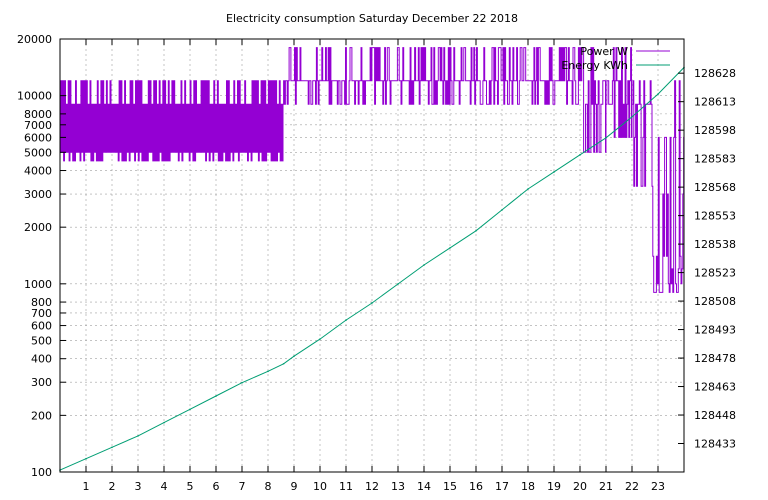 The image size is (768, 500). Describe the element at coordinates (41, 340) in the screenshot. I see `y-left-tick-label: 500` at that location.